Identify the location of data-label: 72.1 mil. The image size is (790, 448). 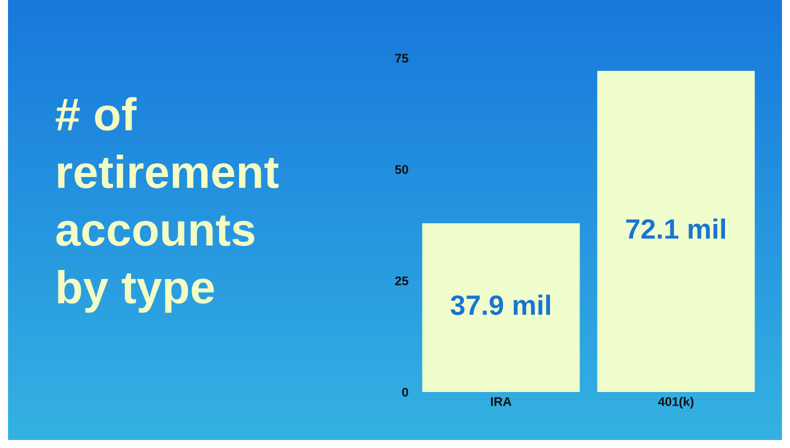
(675, 228).